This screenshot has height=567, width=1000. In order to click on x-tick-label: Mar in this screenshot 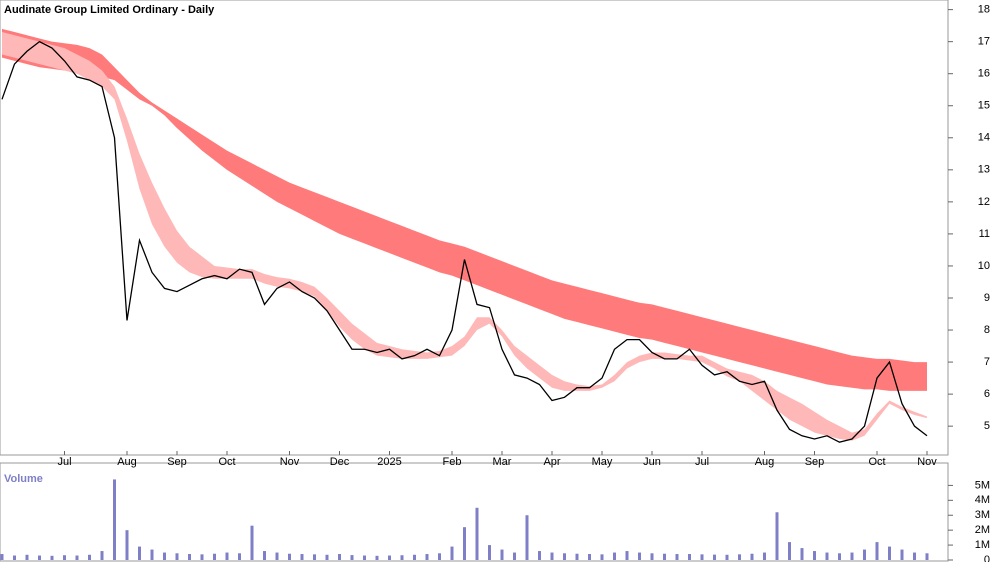, I will do `click(502, 462)`.